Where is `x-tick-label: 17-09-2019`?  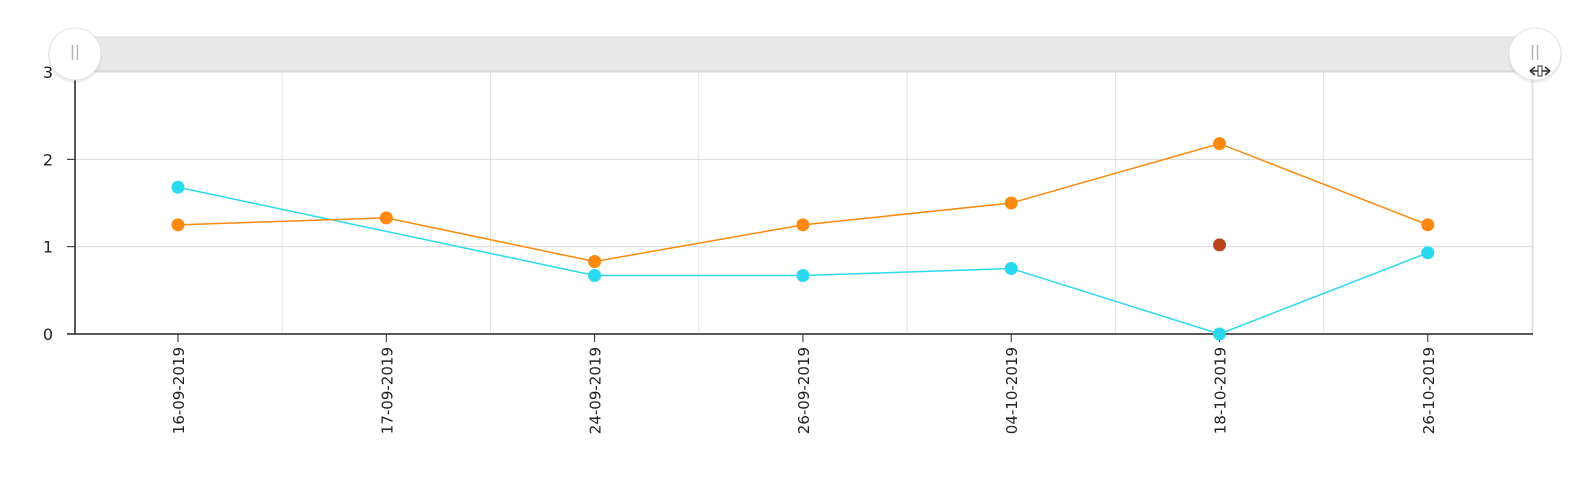 x-tick-label: 17-09-2019 is located at coordinates (387, 390).